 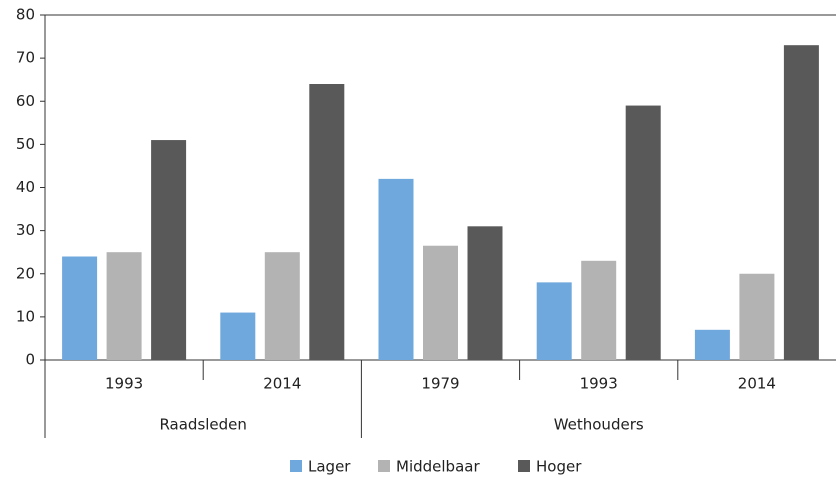 What do you see at coordinates (25, 144) in the screenshot?
I see `y-tick-label: 50` at bounding box center [25, 144].